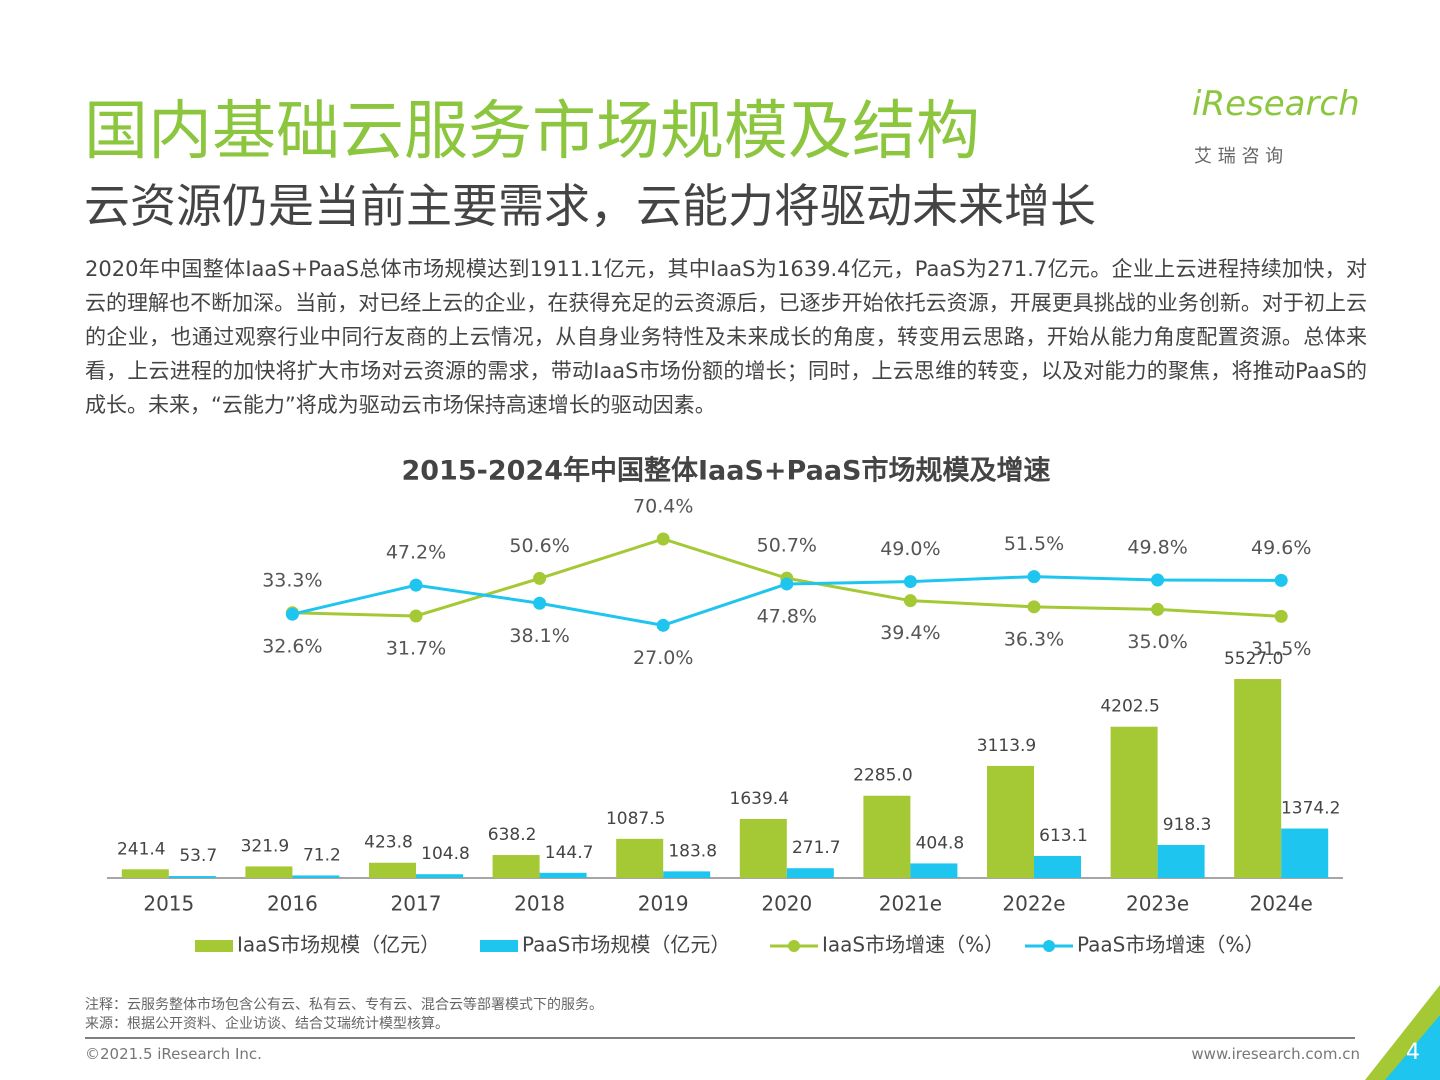  I want to click on data-label: 104.8, so click(445, 854).